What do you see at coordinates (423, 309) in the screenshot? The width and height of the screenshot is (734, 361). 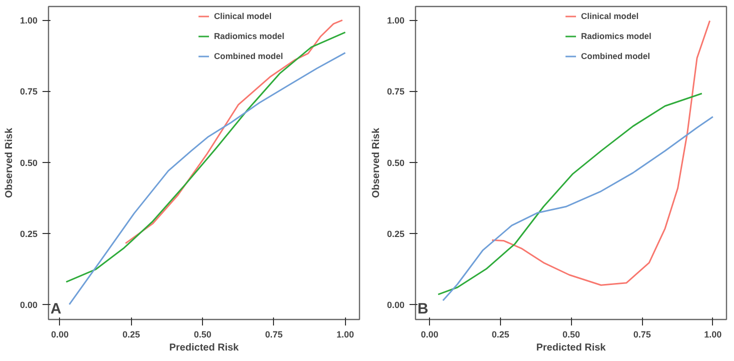 I see `annotation: B` at bounding box center [423, 309].